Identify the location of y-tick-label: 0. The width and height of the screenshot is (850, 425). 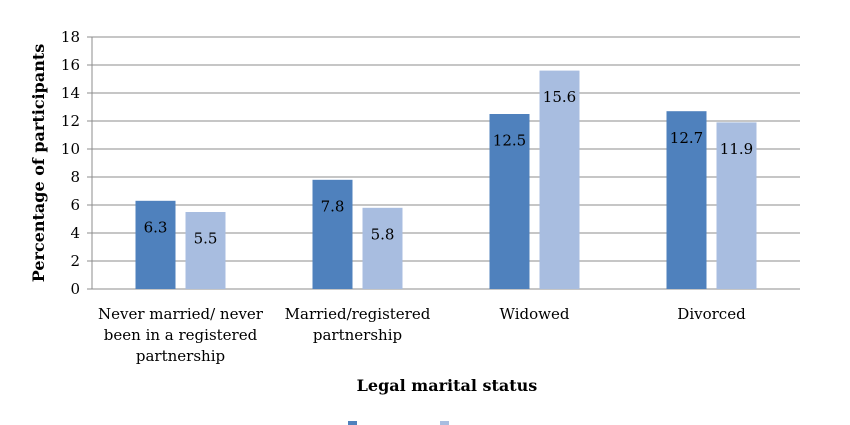
(75, 289).